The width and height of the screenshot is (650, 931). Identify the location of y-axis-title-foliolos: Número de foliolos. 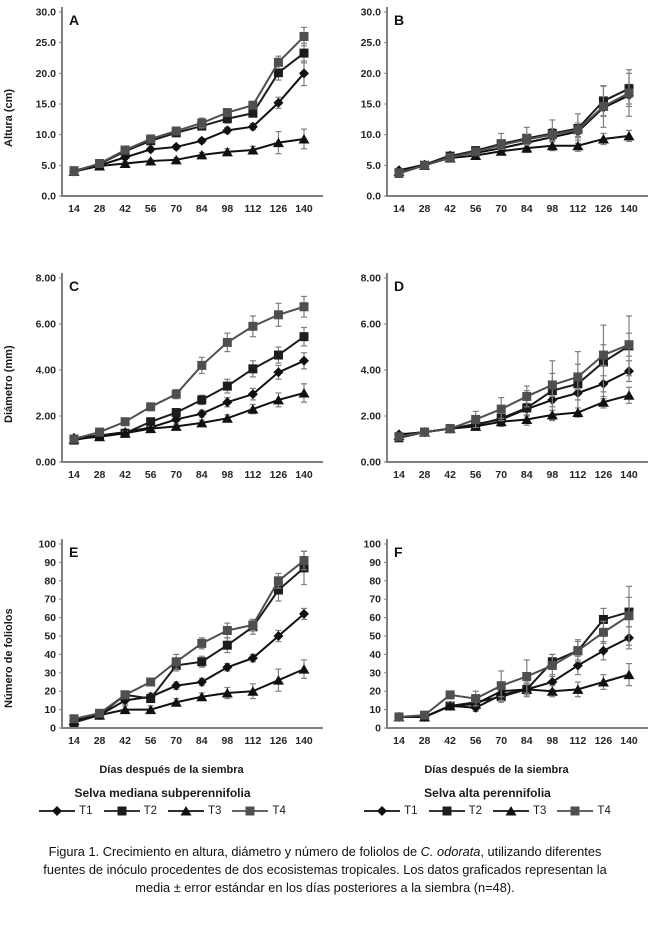
(9, 658).